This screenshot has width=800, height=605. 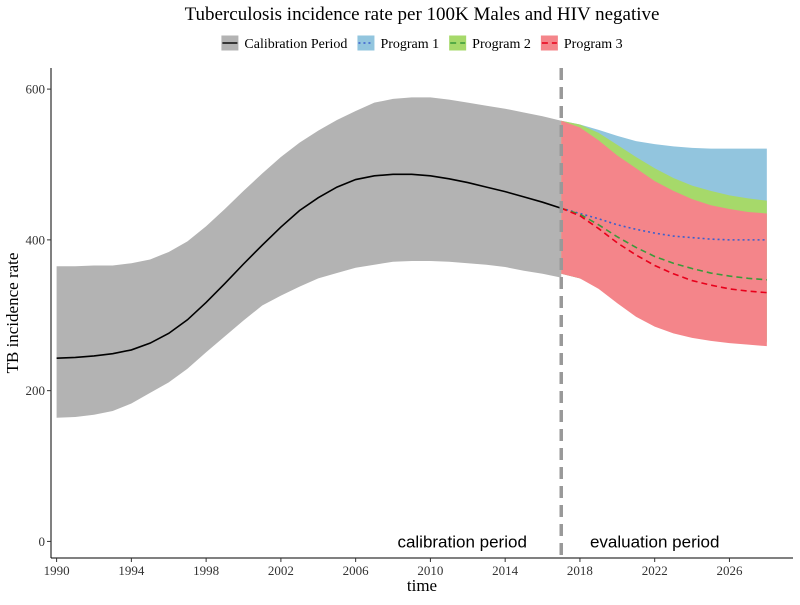 What do you see at coordinates (131, 570) in the screenshot?
I see `x-tick-label: 1994` at bounding box center [131, 570].